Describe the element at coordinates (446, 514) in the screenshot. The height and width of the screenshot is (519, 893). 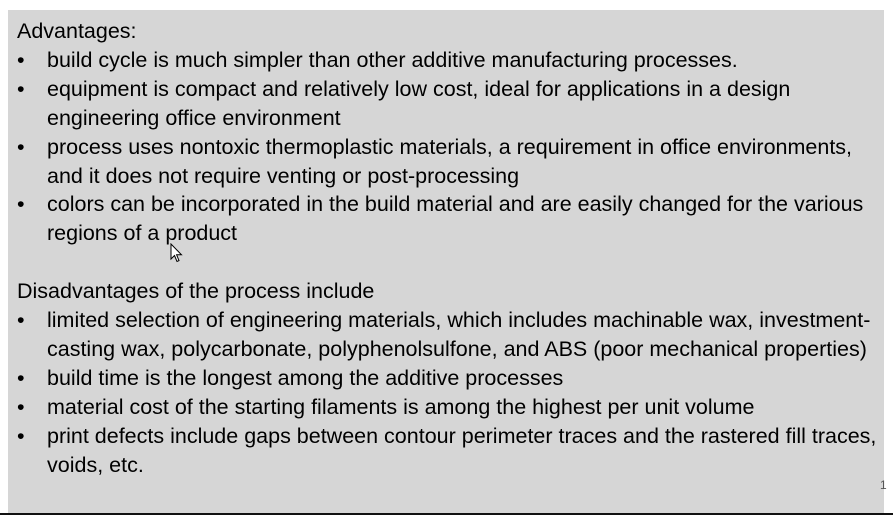
I see `bottom-rule` at that location.